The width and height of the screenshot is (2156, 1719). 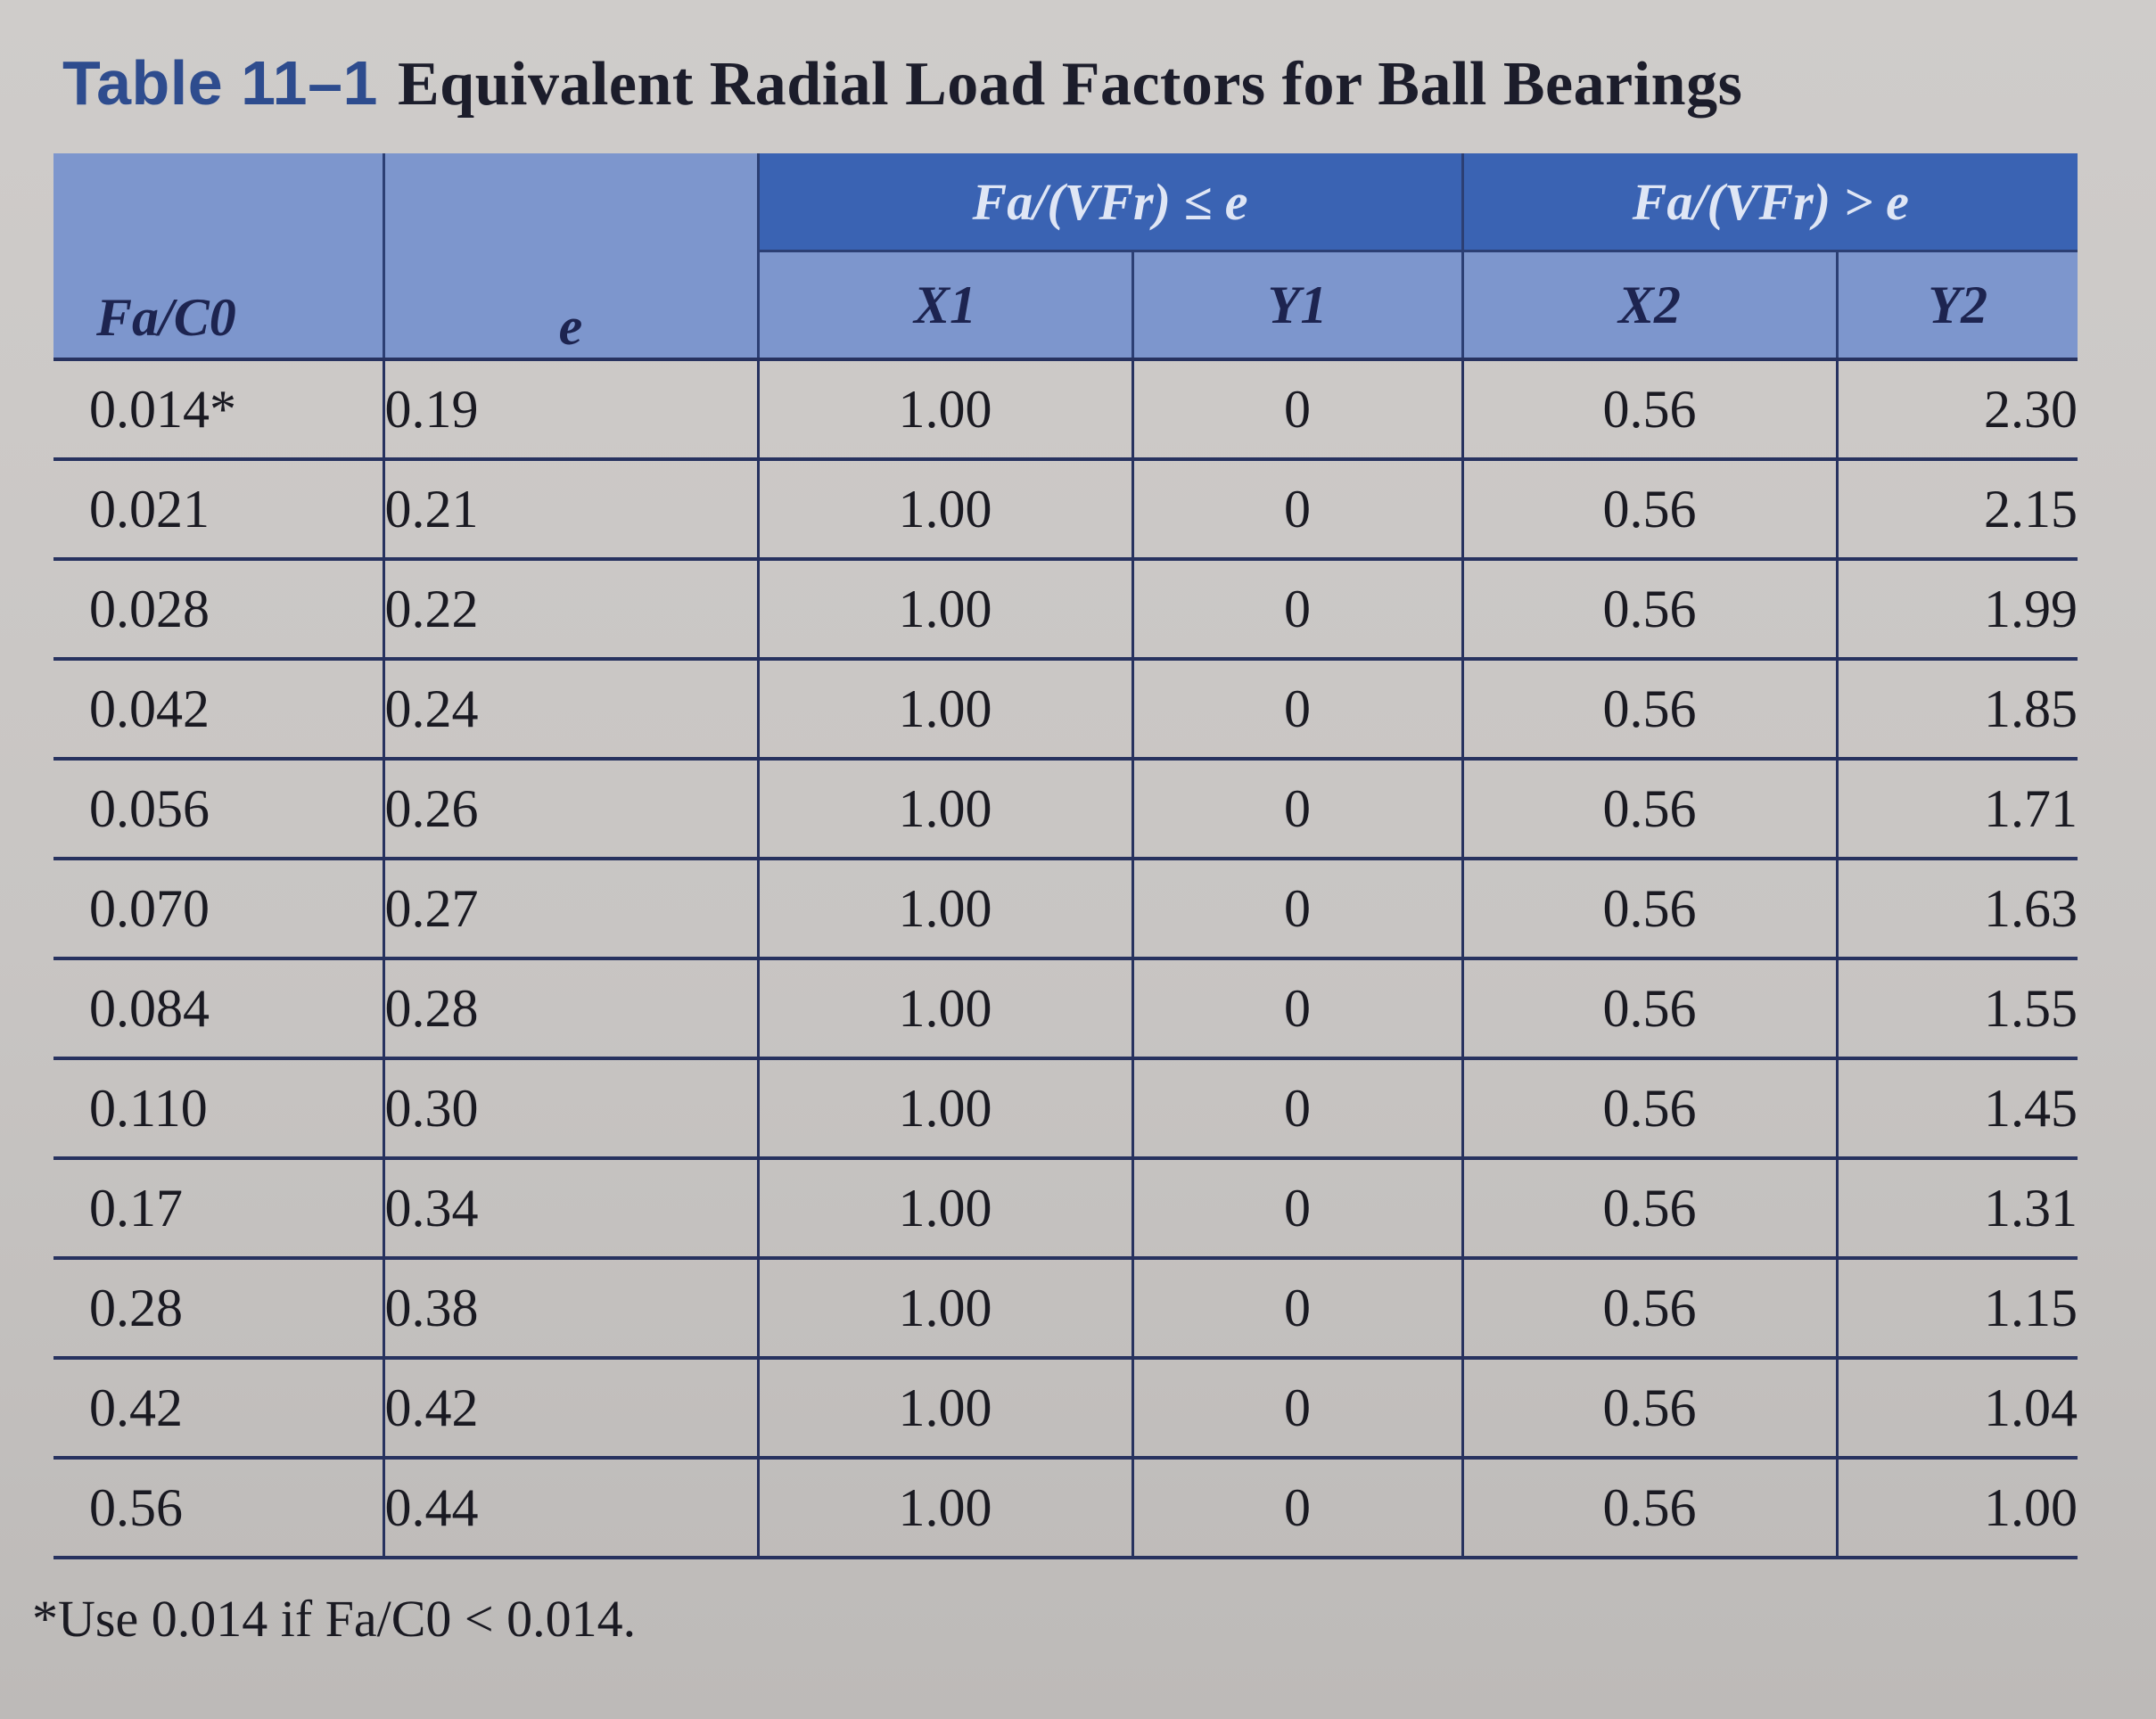 What do you see at coordinates (1957, 1407) in the screenshot?
I see `cell-y2: 1.04` at bounding box center [1957, 1407].